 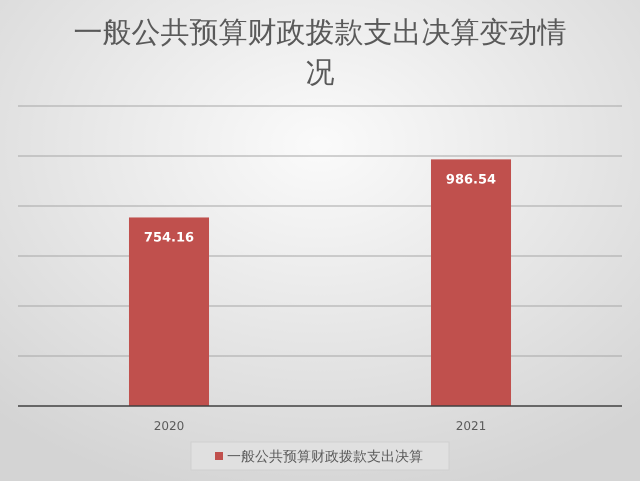 I want to click on data-label: 754.16, so click(x=169, y=238).